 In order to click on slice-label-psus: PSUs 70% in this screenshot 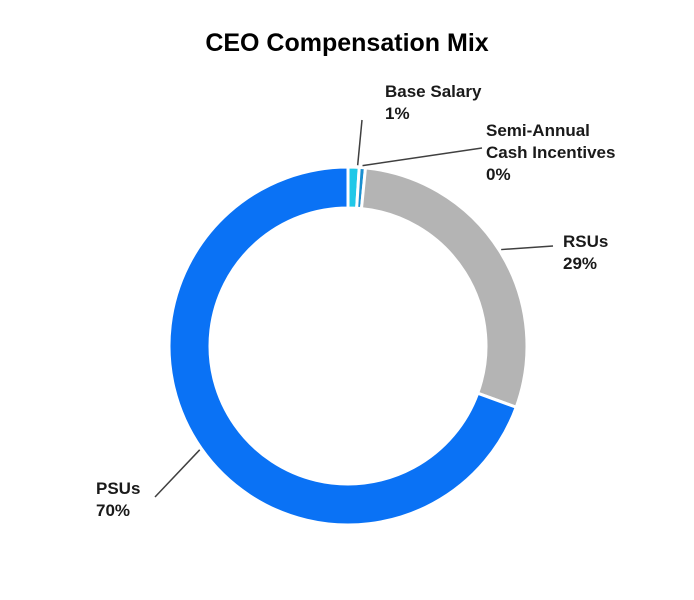, I will do `click(118, 499)`.